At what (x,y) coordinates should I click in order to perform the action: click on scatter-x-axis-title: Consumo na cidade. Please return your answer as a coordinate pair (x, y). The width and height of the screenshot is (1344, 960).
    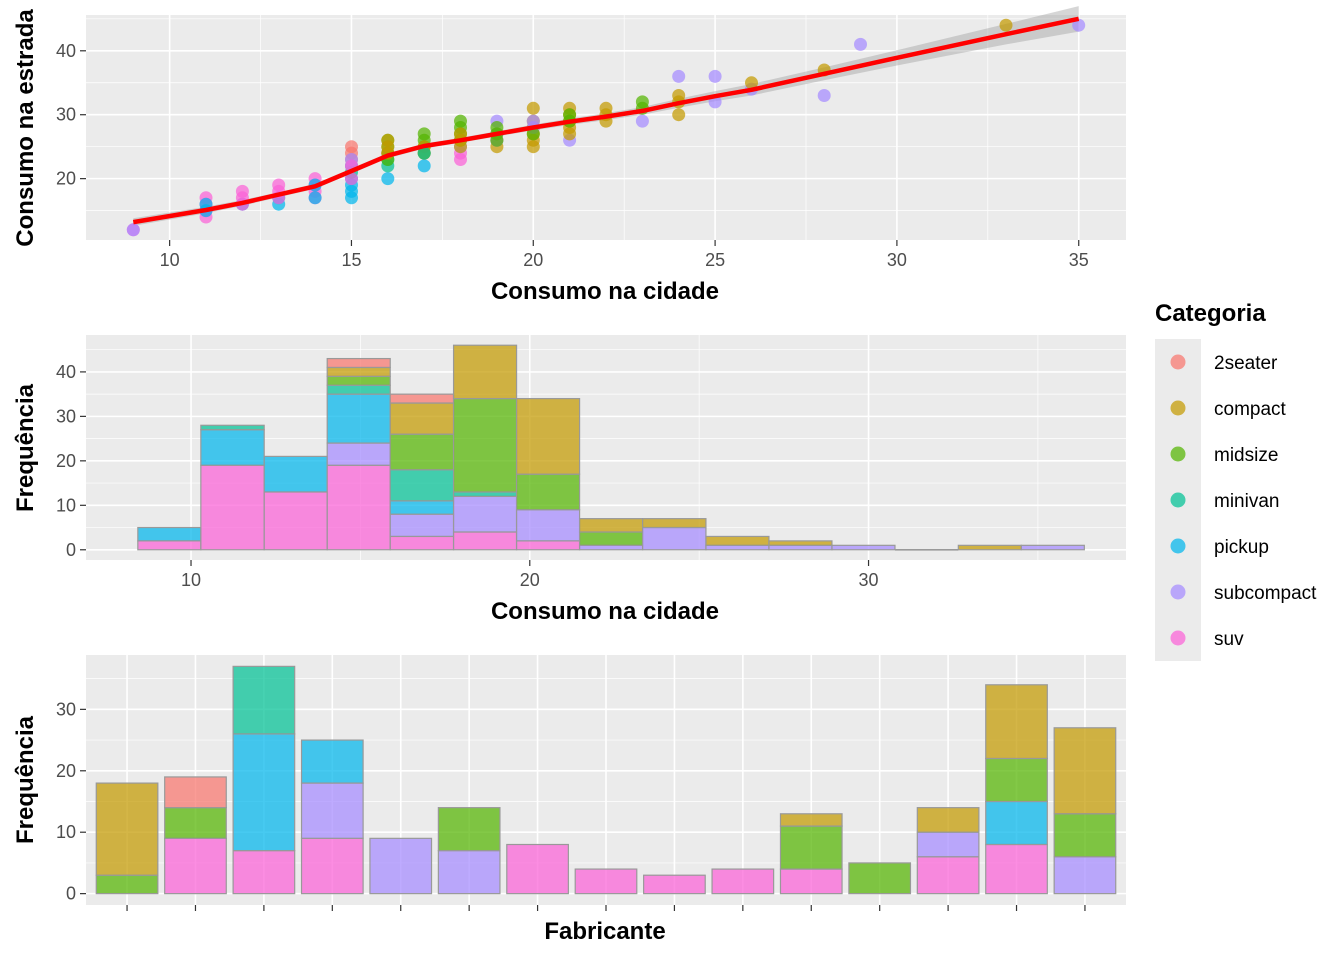
    Looking at the image, I should click on (605, 291).